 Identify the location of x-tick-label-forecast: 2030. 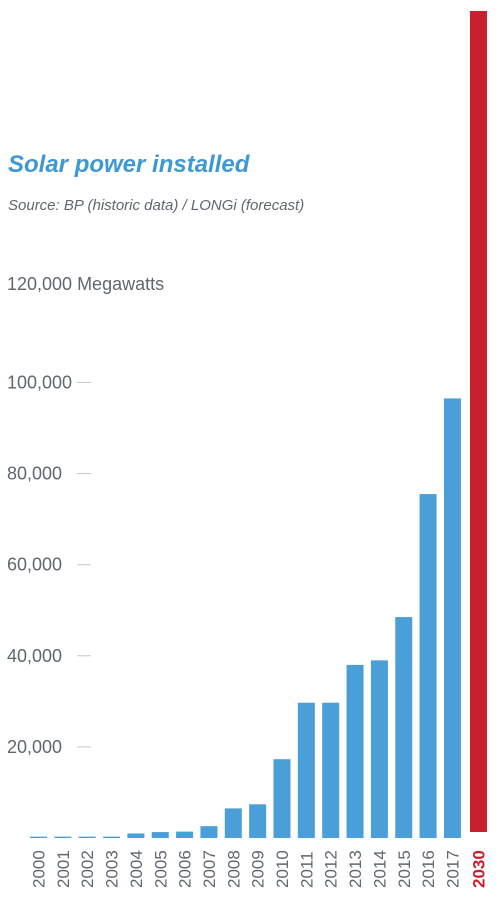
(479, 869).